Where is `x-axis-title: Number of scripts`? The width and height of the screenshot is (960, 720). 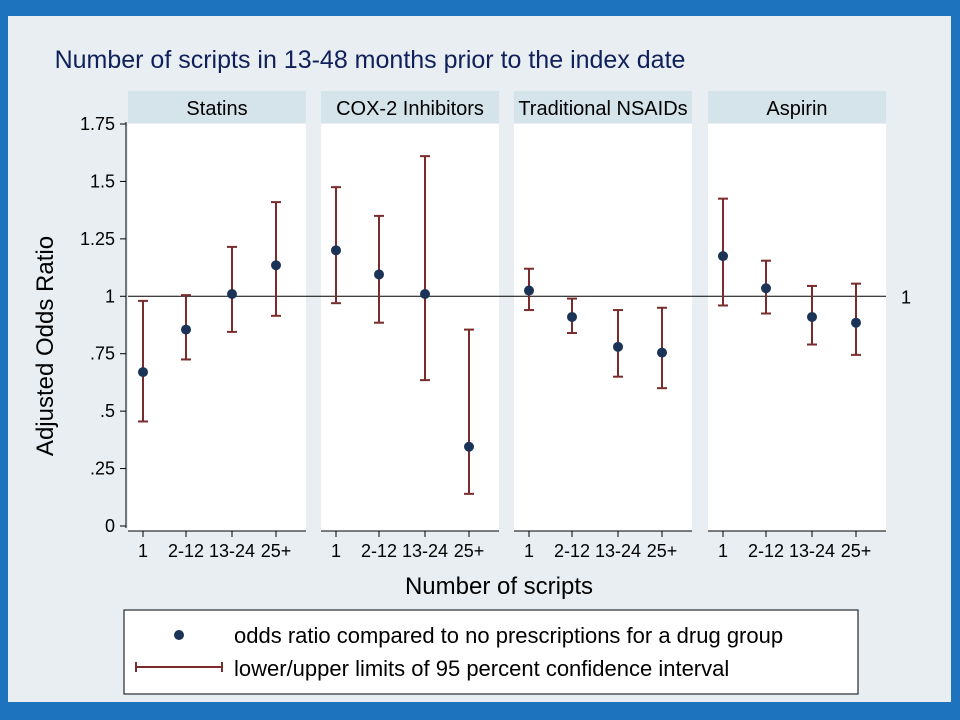
x-axis-title: Number of scripts is located at coordinates (499, 586).